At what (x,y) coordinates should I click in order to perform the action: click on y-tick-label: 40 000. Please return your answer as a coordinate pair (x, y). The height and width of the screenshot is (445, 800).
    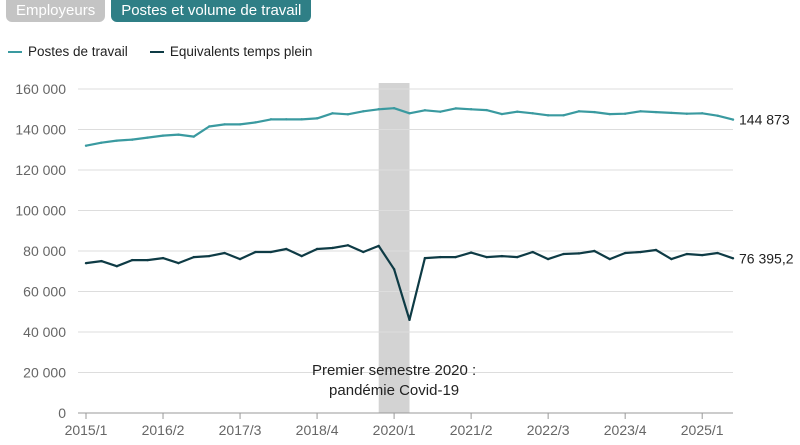
    Looking at the image, I should click on (44, 332).